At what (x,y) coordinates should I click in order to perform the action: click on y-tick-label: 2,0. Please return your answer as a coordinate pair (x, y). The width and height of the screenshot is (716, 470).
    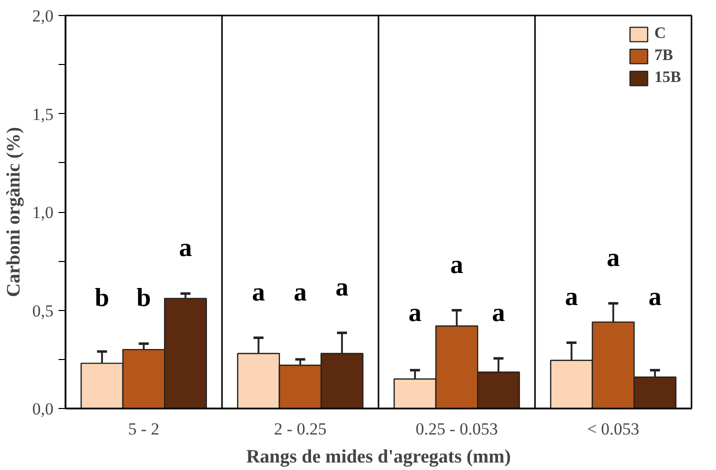
    Looking at the image, I should click on (43, 16).